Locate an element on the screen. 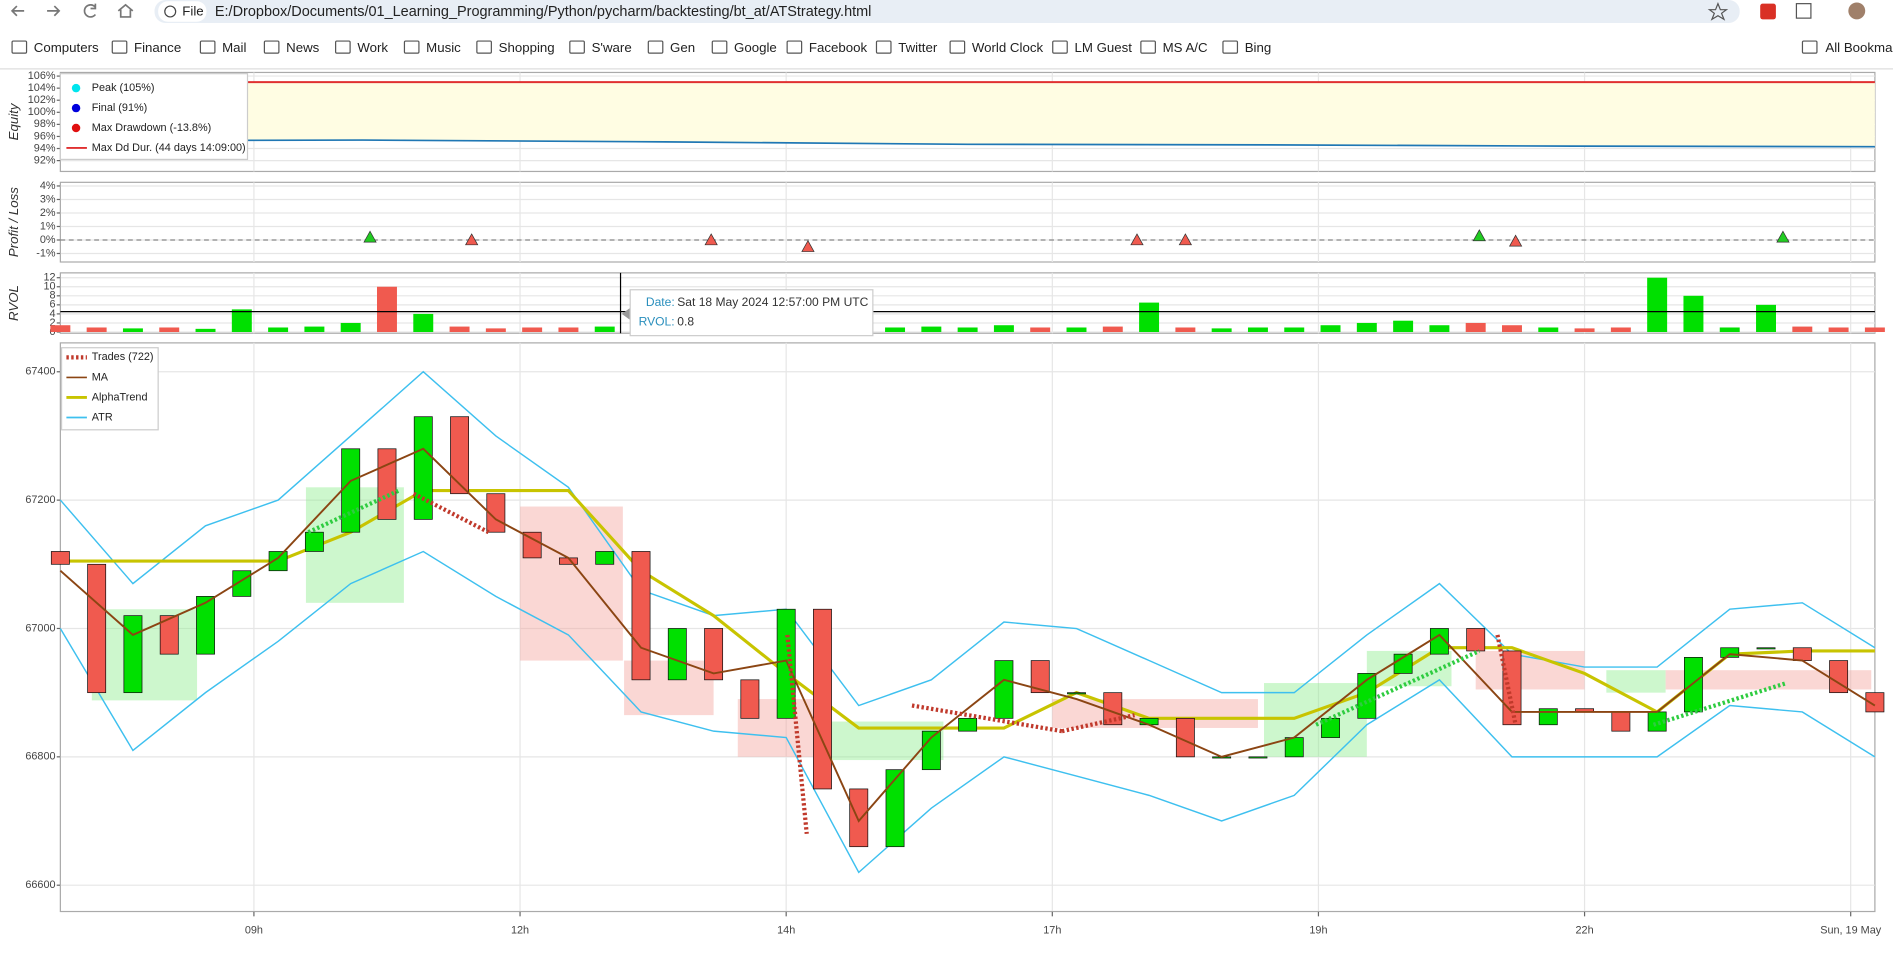 This screenshot has width=1893, height=955. home-button is located at coordinates (125, 10).